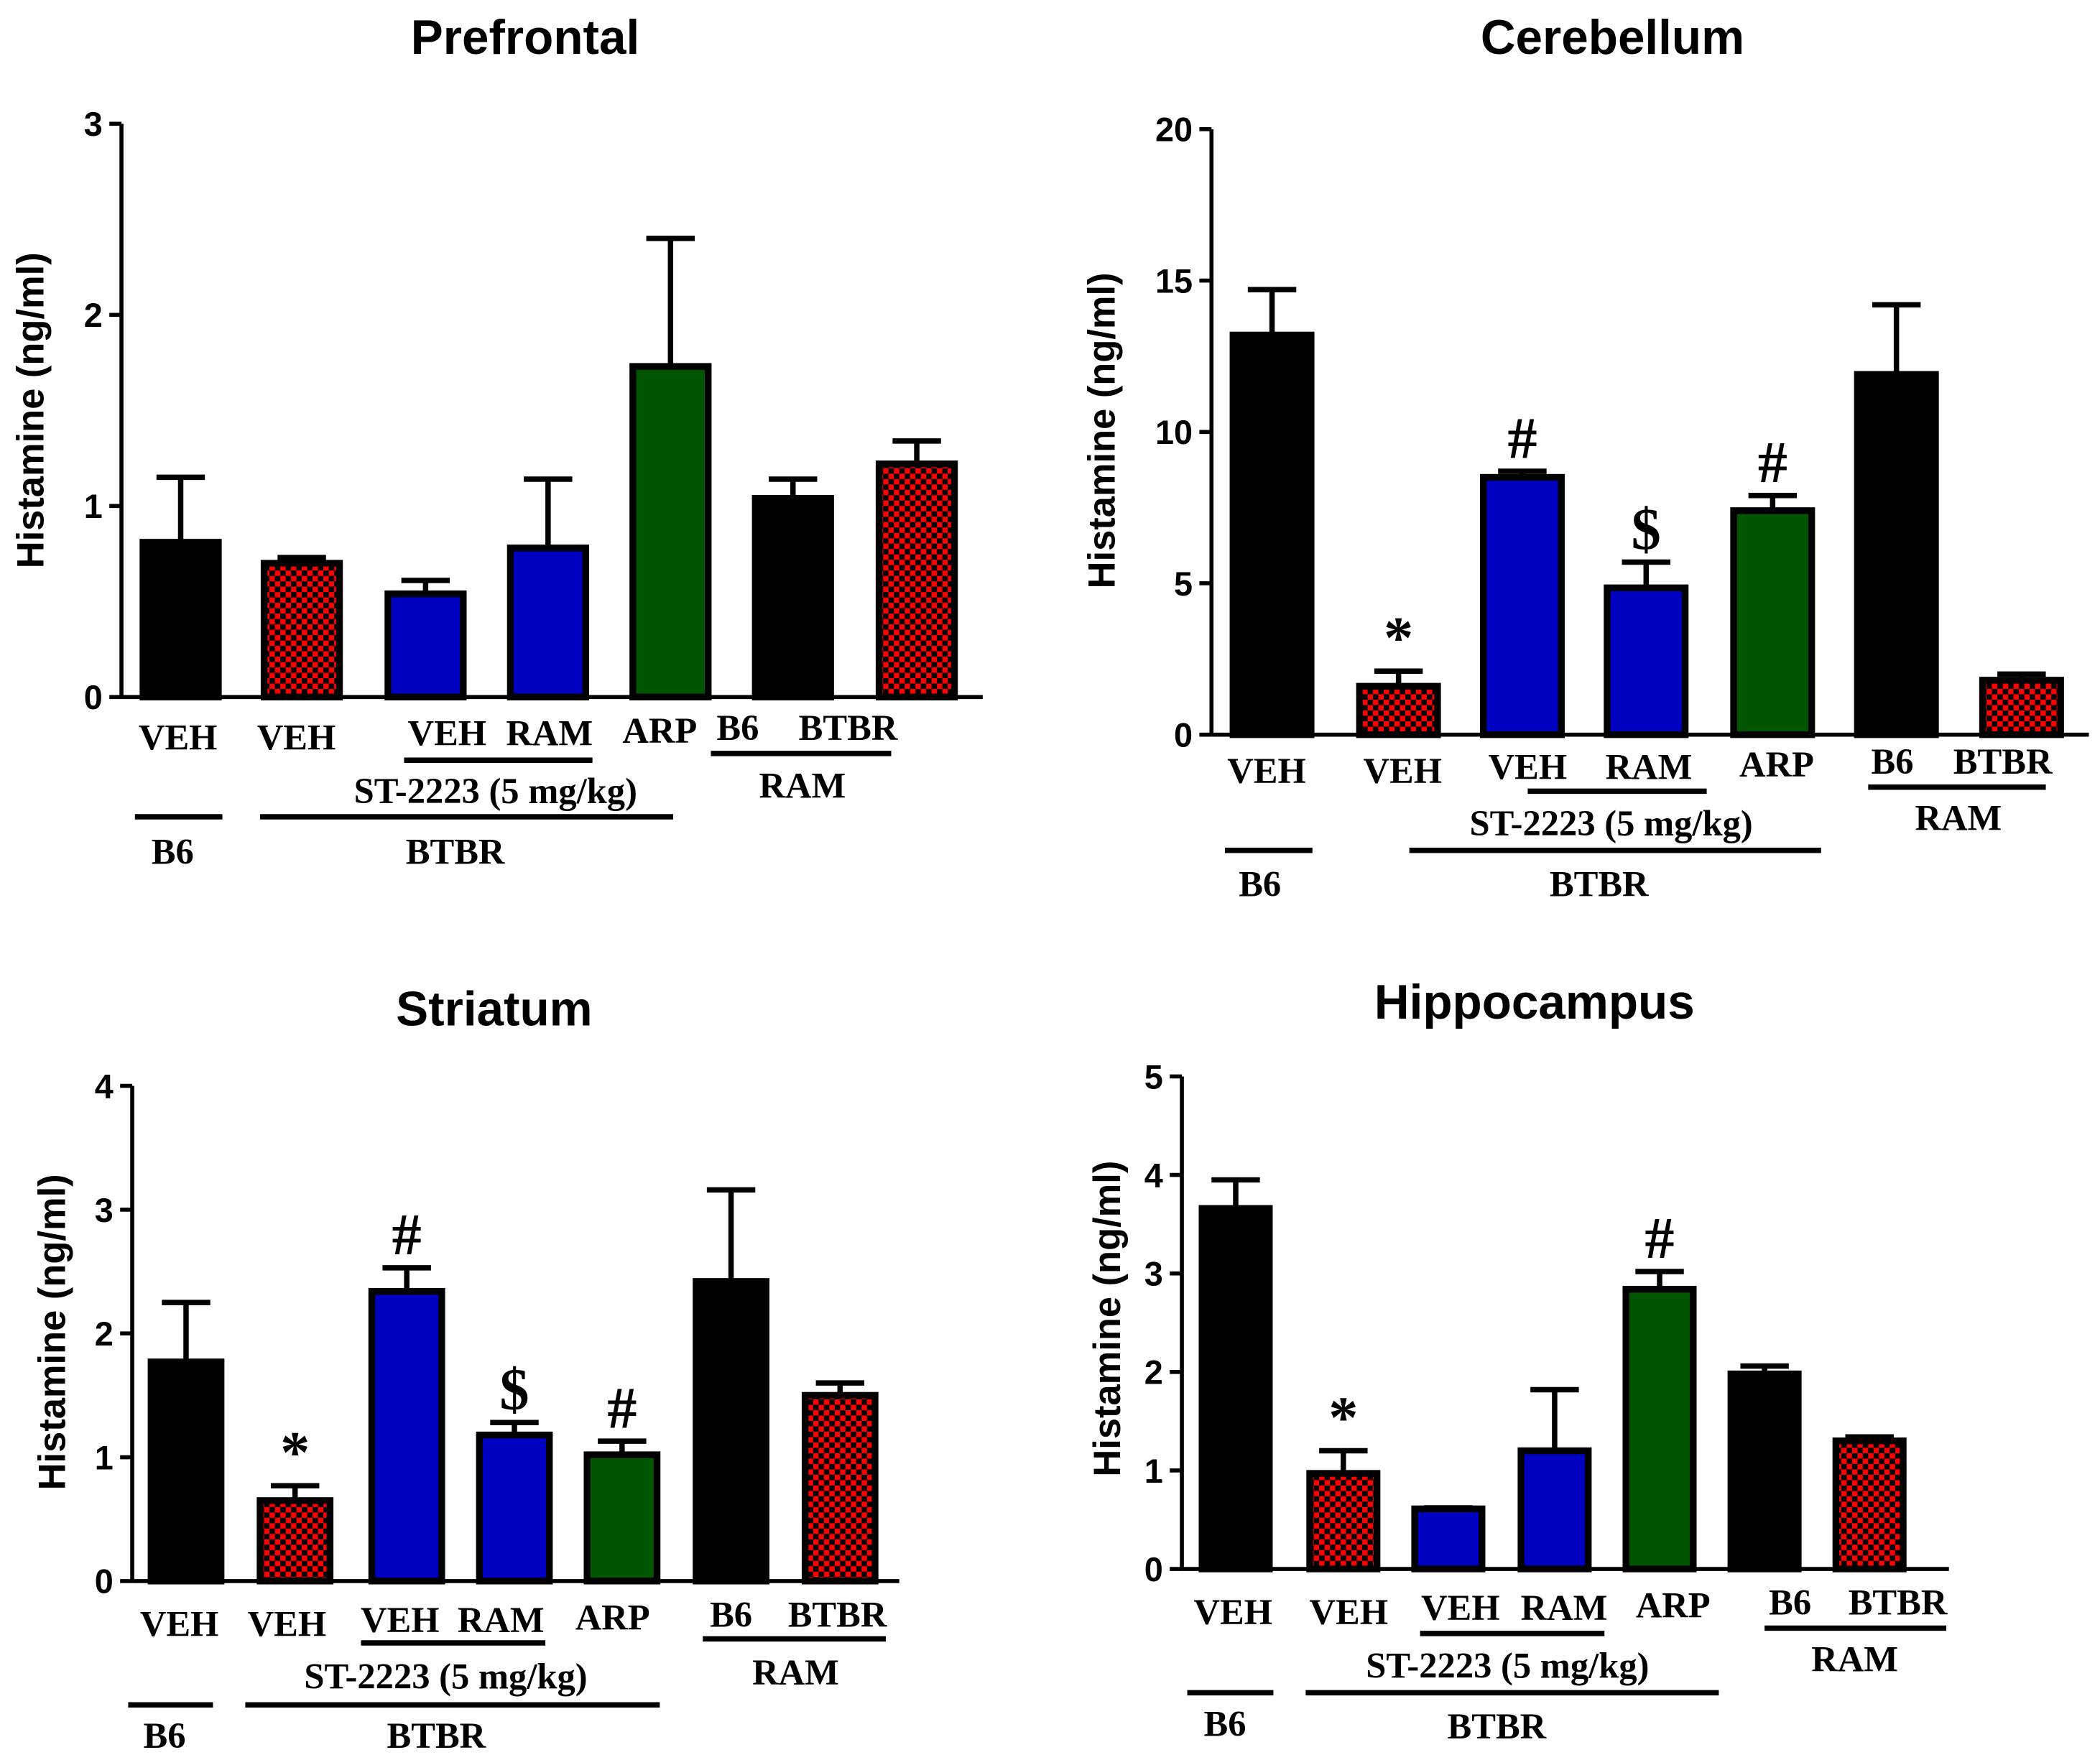  I want to click on y-tick-label: 20, so click(1174, 130).